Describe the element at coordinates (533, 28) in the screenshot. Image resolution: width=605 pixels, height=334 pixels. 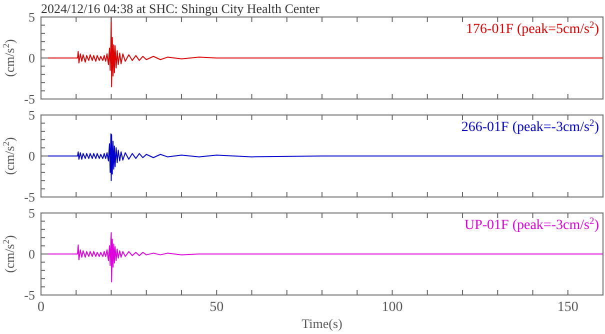
I see `series-label: 176-01F (peak=5cm/s$^{2}$)` at that location.